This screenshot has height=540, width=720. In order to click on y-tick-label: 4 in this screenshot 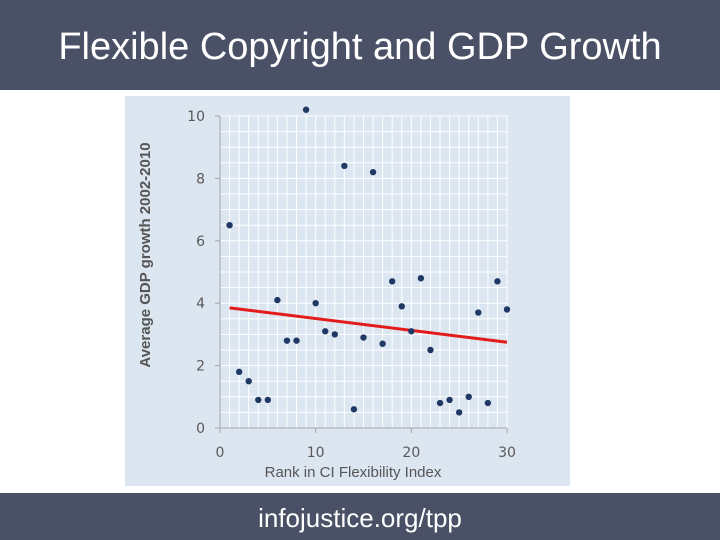, I will do `click(200, 304)`.